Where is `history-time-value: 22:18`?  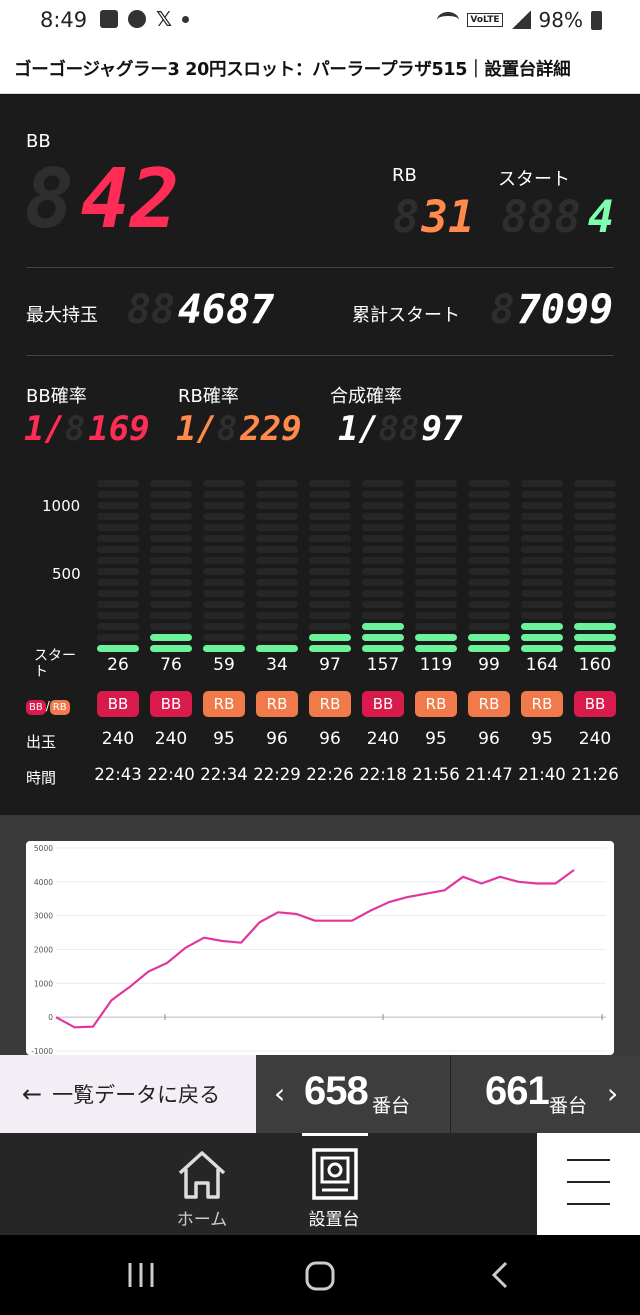
history-time-value: 22:18 is located at coordinates (383, 774).